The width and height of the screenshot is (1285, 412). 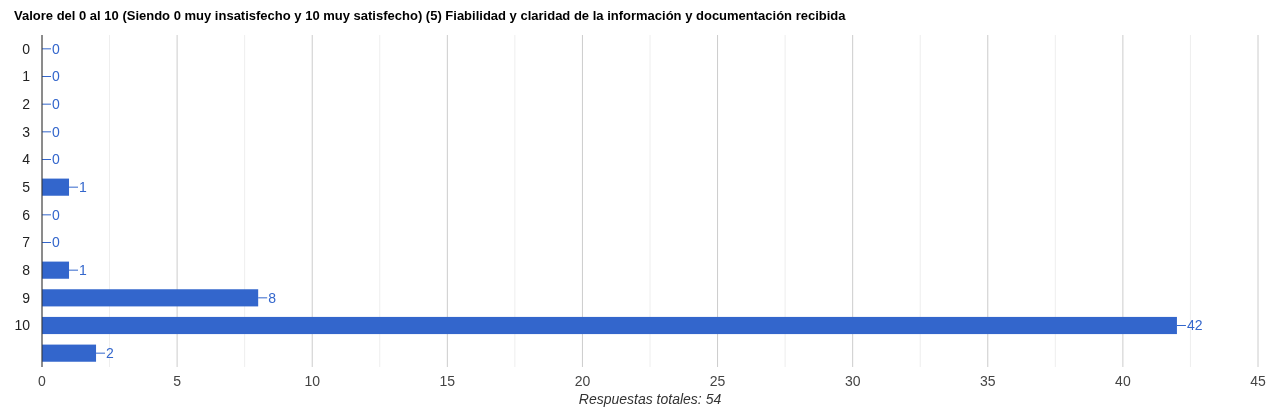 What do you see at coordinates (987, 381) in the screenshot?
I see `x-tick-label: 35` at bounding box center [987, 381].